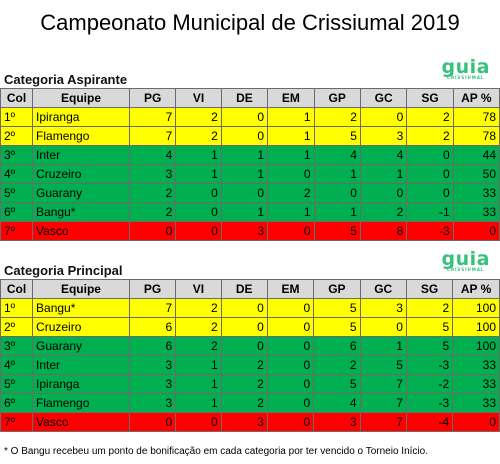  Describe the element at coordinates (250, 155) in the screenshot. I see `table-row: 3º Inter 4 1 1 1 4 4 0 44` at that location.